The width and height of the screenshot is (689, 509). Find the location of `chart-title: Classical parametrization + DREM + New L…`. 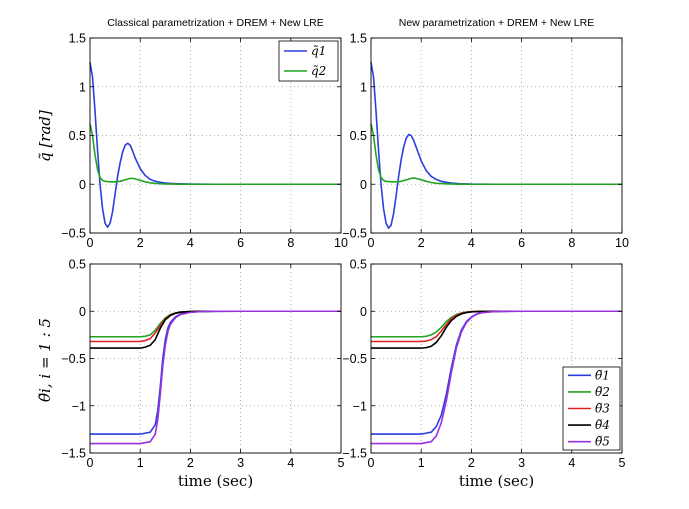

chart-title: Classical parametrization + DREM + New L… is located at coordinates (215, 23).